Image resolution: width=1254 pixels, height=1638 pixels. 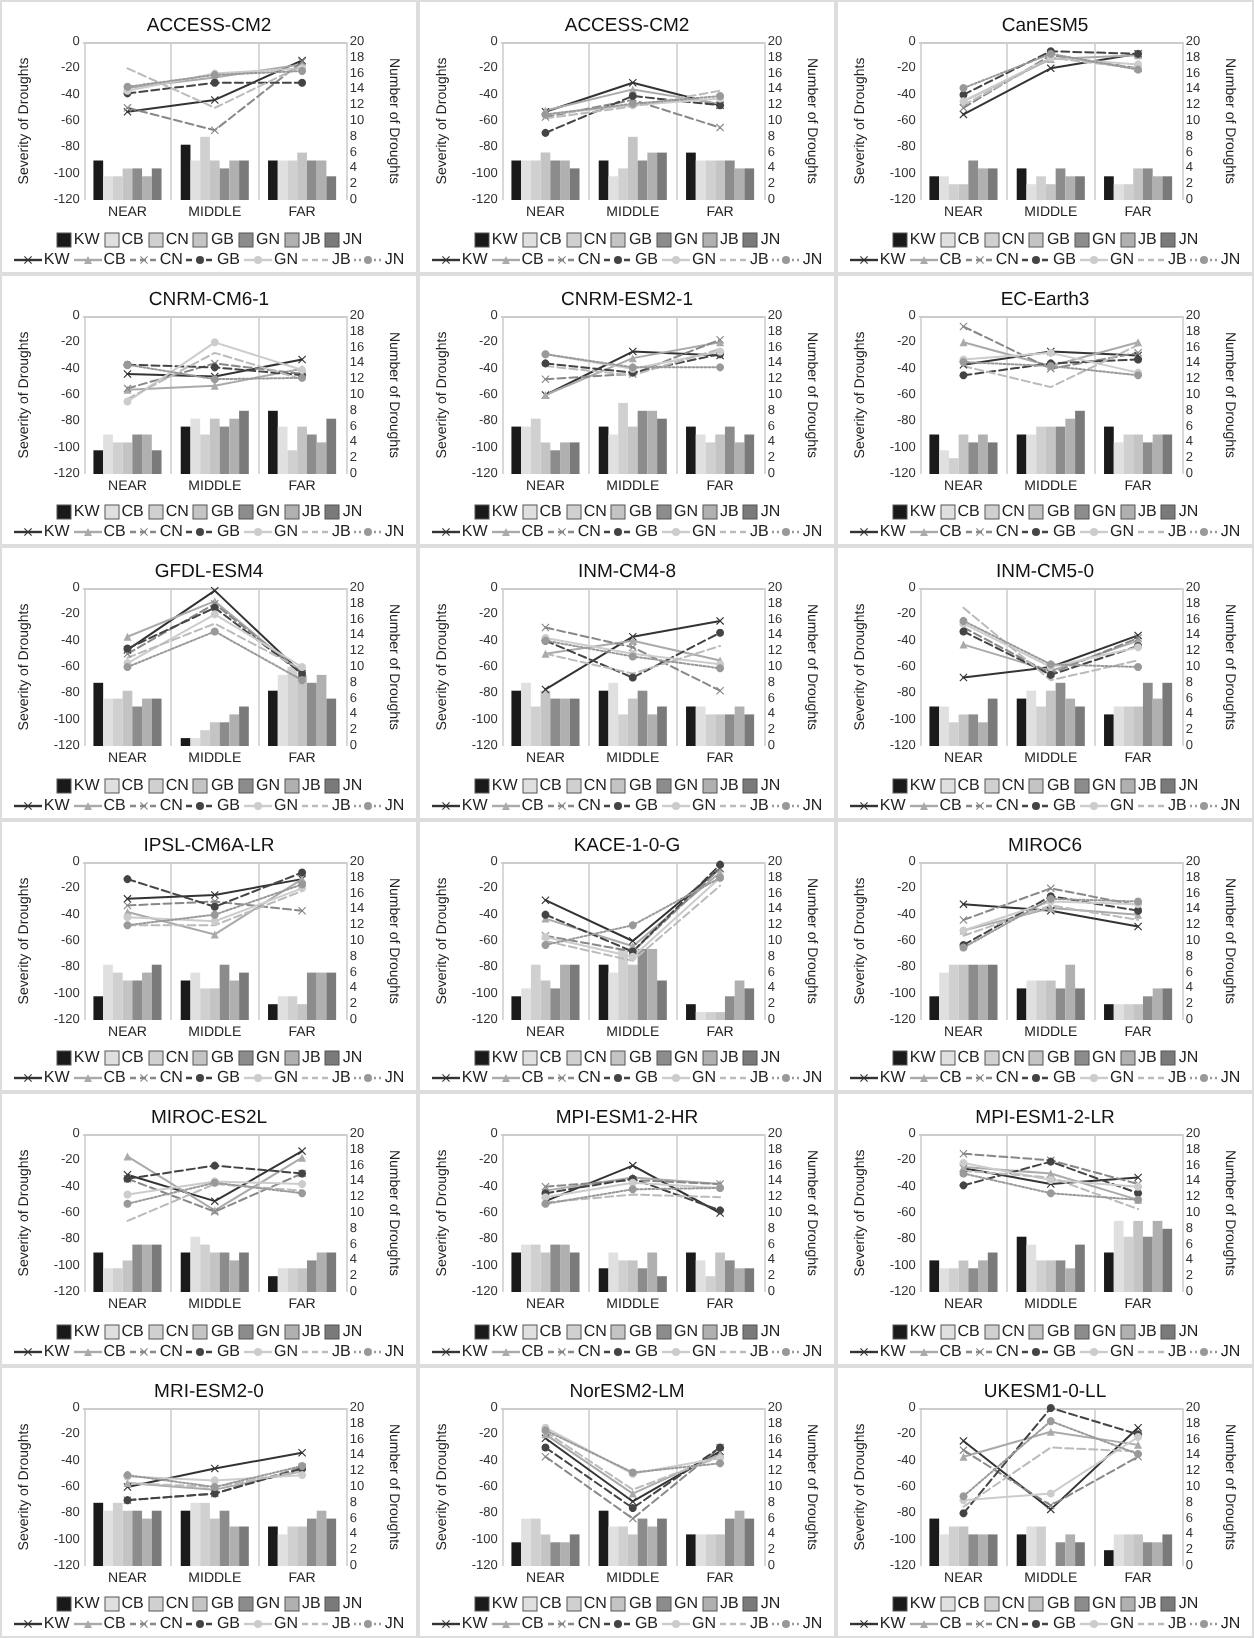 I want to click on chart-title: MPI-ESM1-2-LR, so click(x=1045, y=1118).